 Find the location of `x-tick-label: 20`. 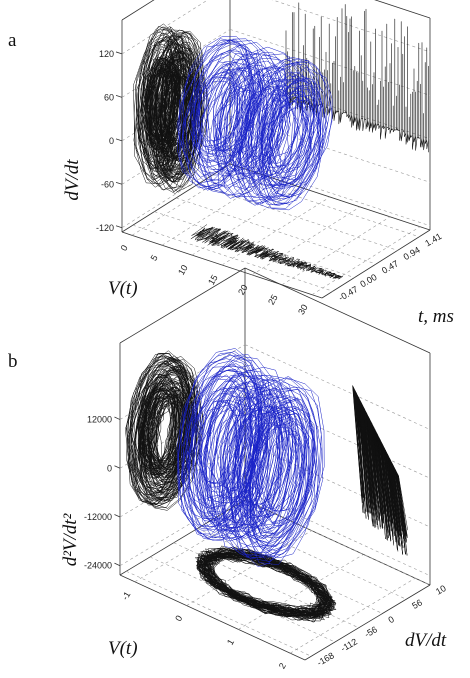

x-tick-label: 20 is located at coordinates (243, 290).